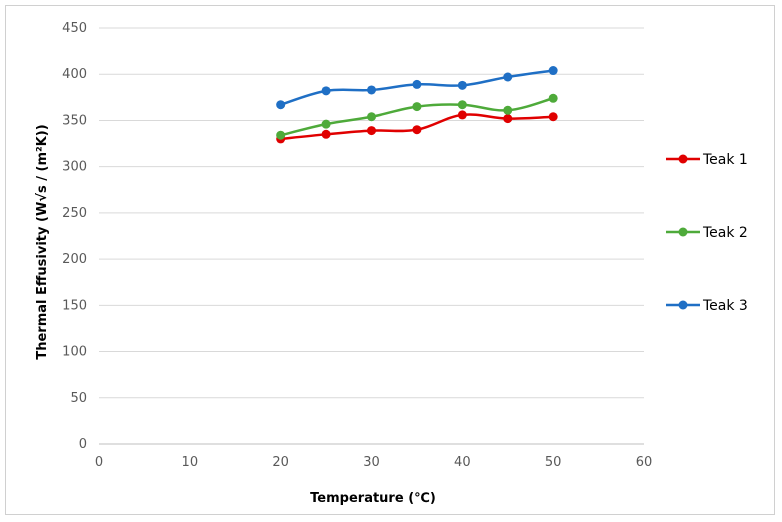 The height and width of the screenshot is (522, 782). What do you see at coordinates (74, 120) in the screenshot?
I see `y-tick-label: 350` at bounding box center [74, 120].